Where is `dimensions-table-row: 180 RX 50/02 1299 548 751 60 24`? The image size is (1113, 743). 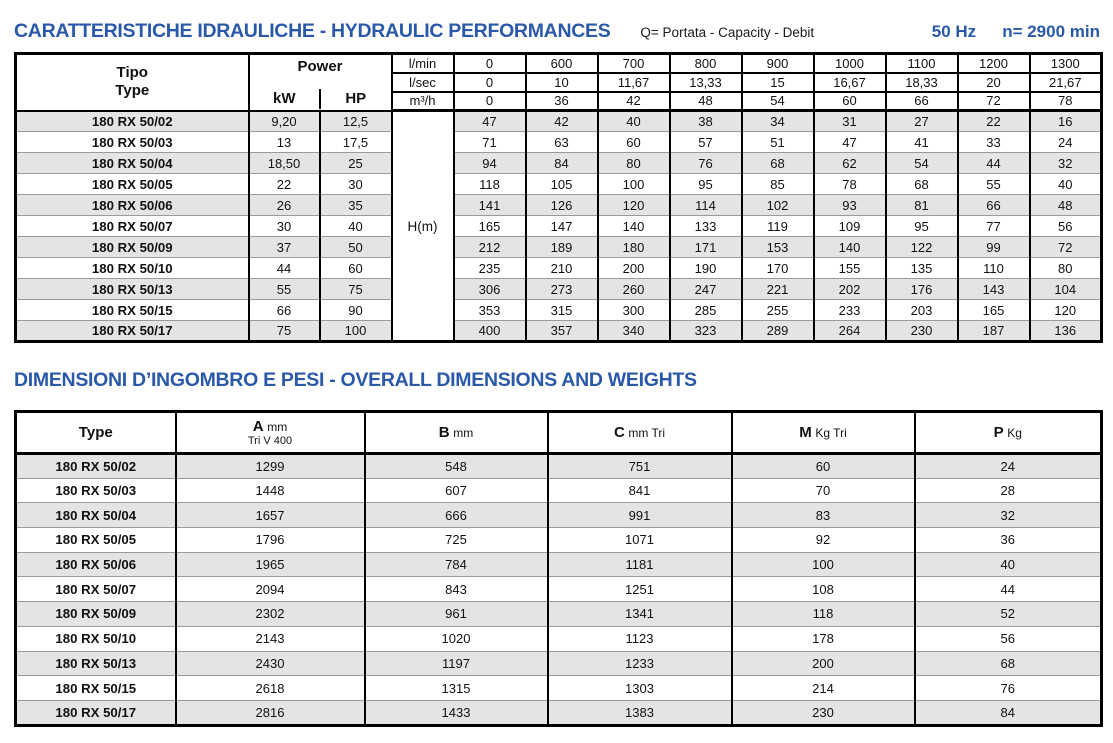 dimensions-table-row: 180 RX 50/02 1299 548 751 60 24 is located at coordinates (558, 466).